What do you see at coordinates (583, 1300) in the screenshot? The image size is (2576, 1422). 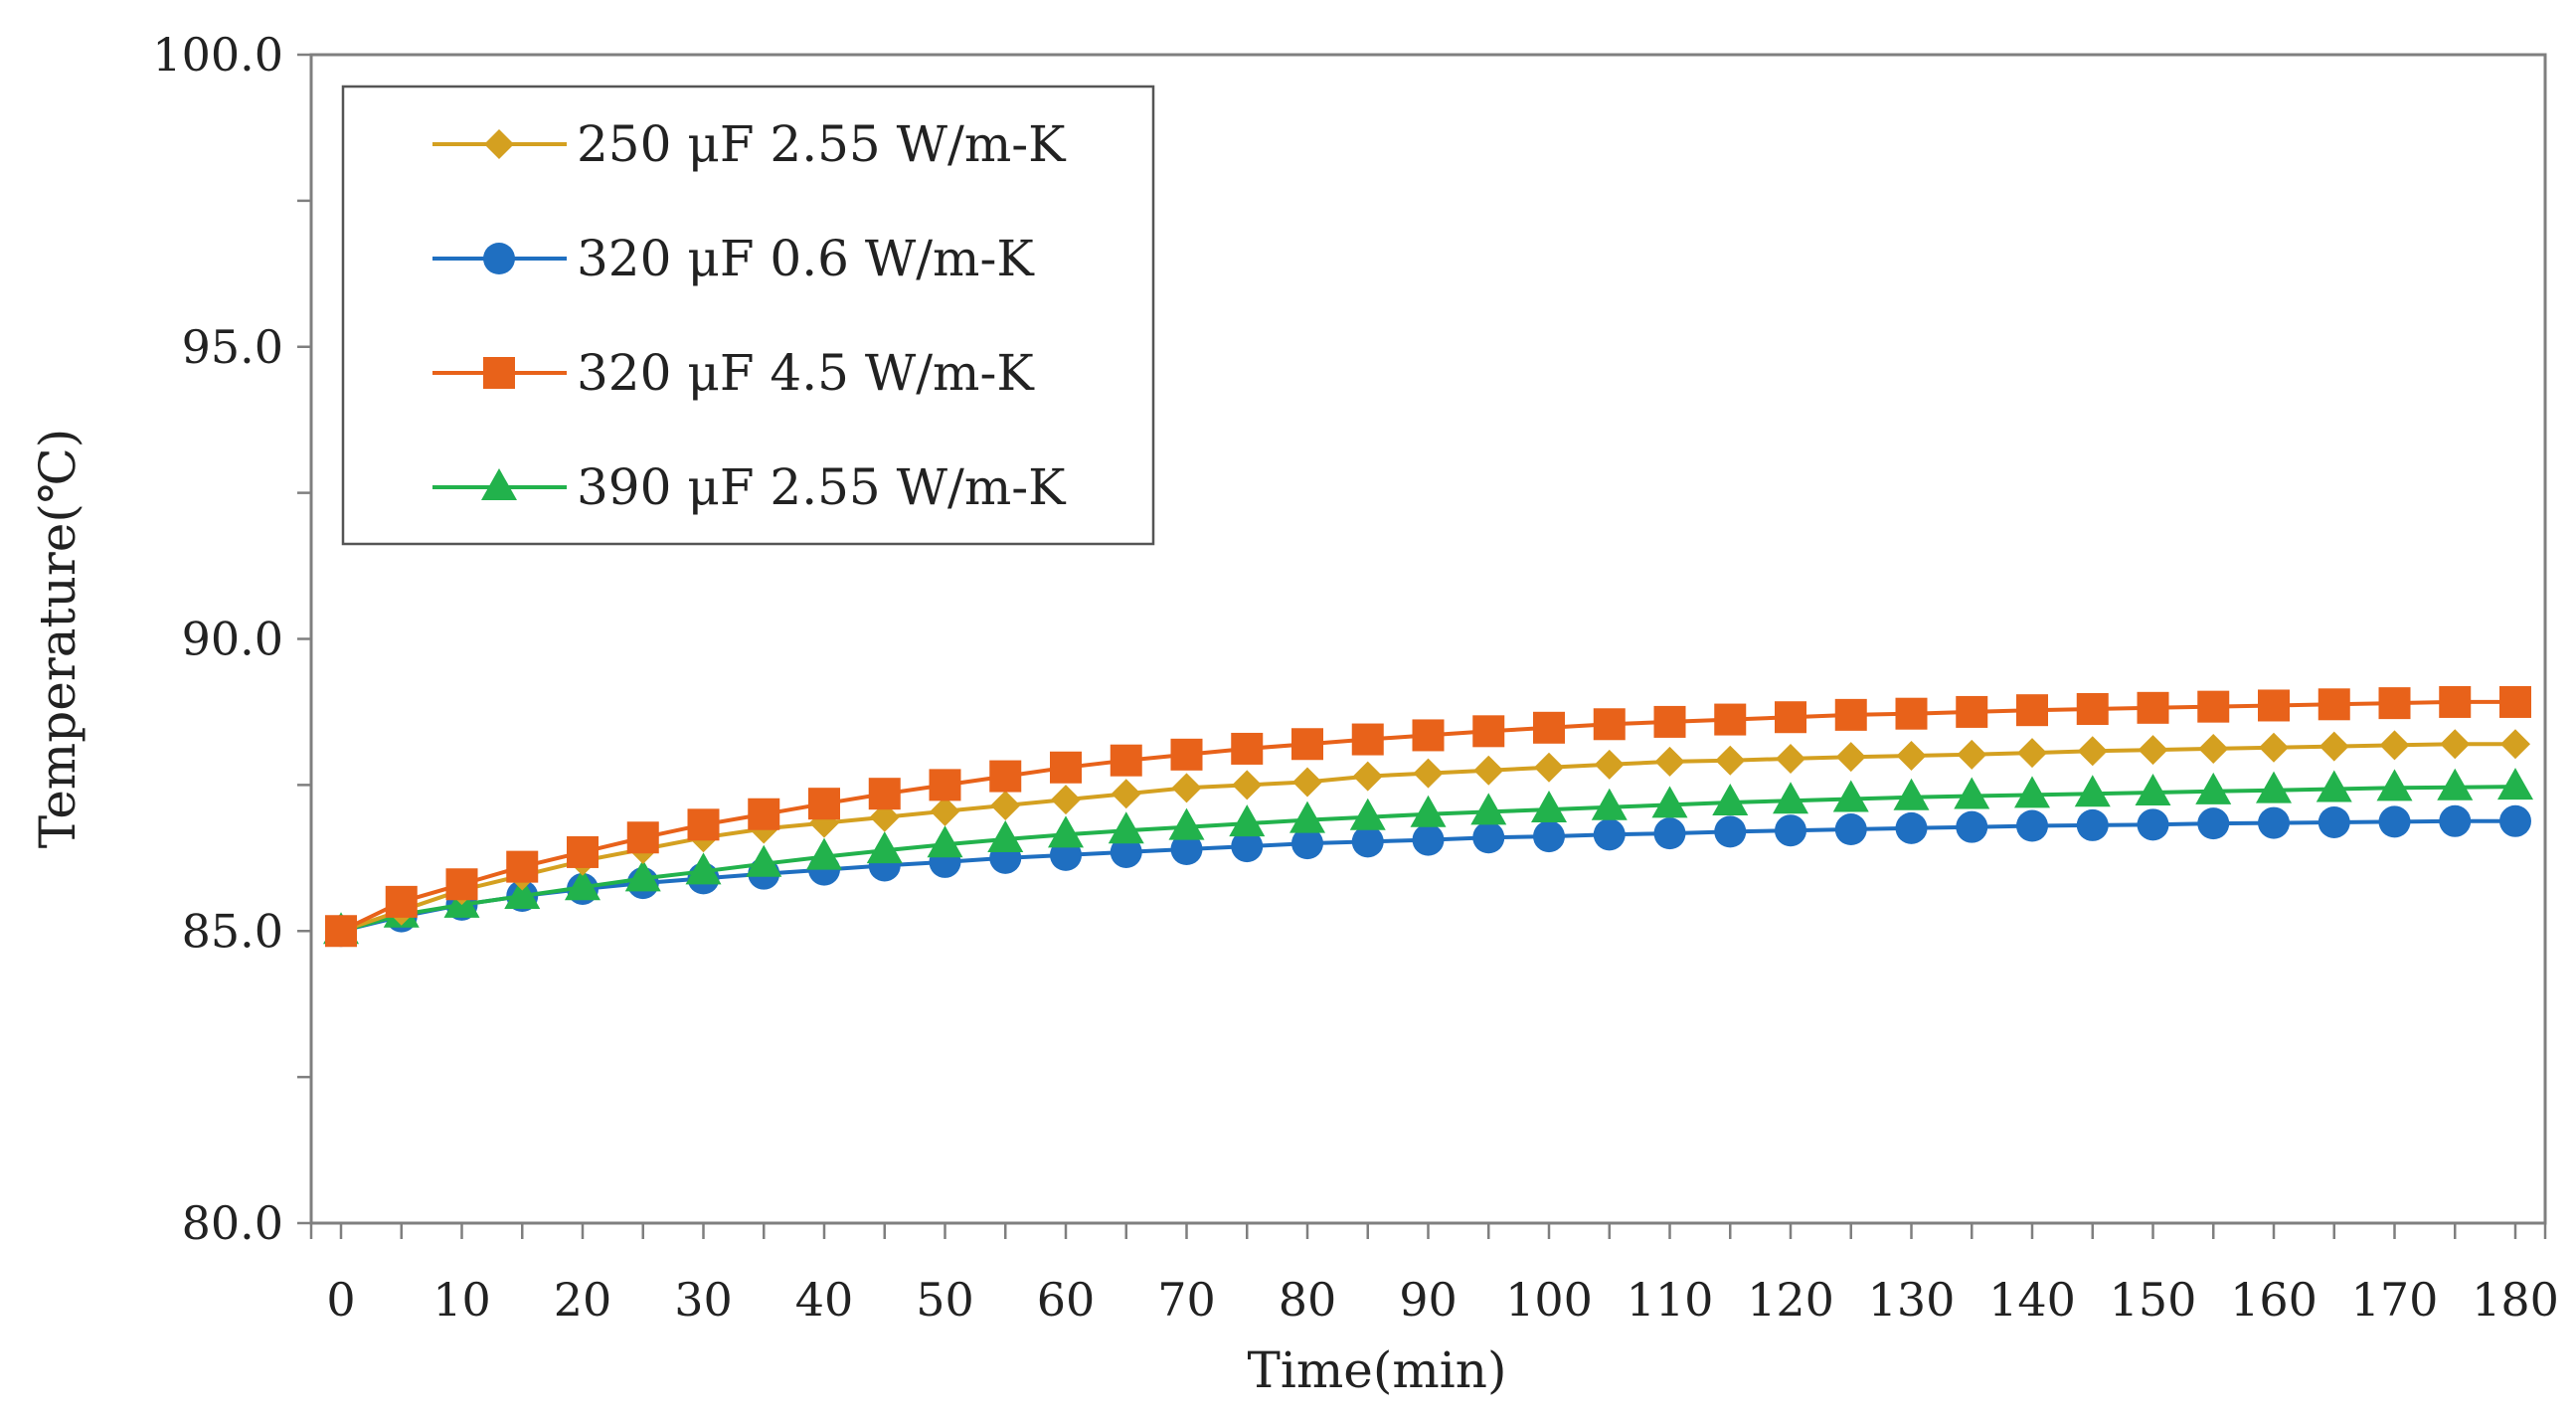 I see `x-tick-label: 20` at bounding box center [583, 1300].